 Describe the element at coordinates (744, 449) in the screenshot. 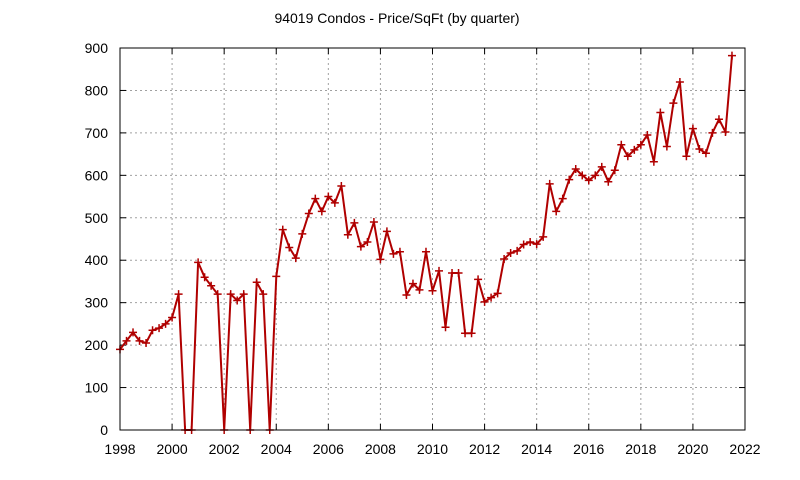

I see `x-tick-label: 2022` at that location.